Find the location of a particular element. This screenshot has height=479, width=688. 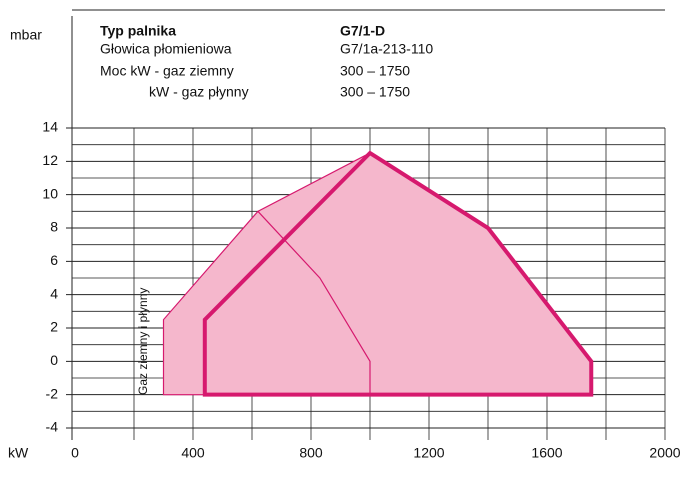

y-tick-label: -4 is located at coordinates (52, 427).